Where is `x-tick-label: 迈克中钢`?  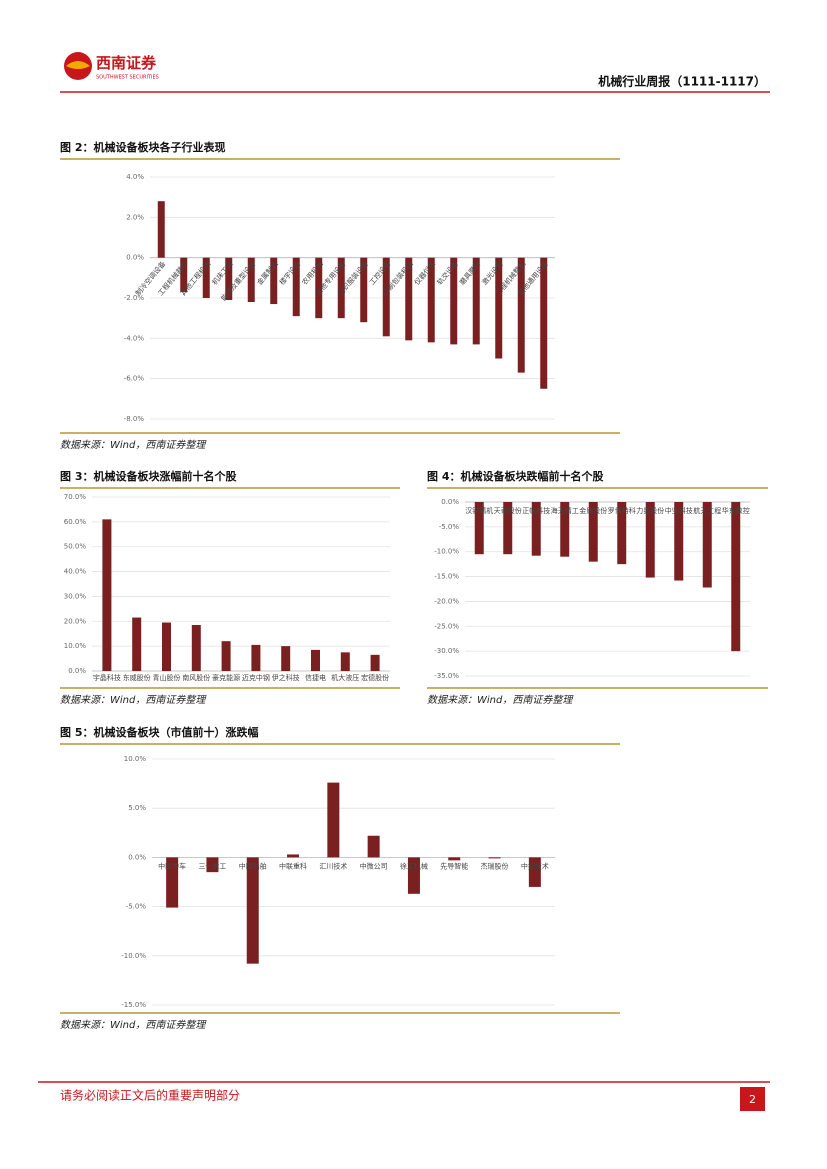
x-tick-label: 迈克中钢 is located at coordinates (256, 677).